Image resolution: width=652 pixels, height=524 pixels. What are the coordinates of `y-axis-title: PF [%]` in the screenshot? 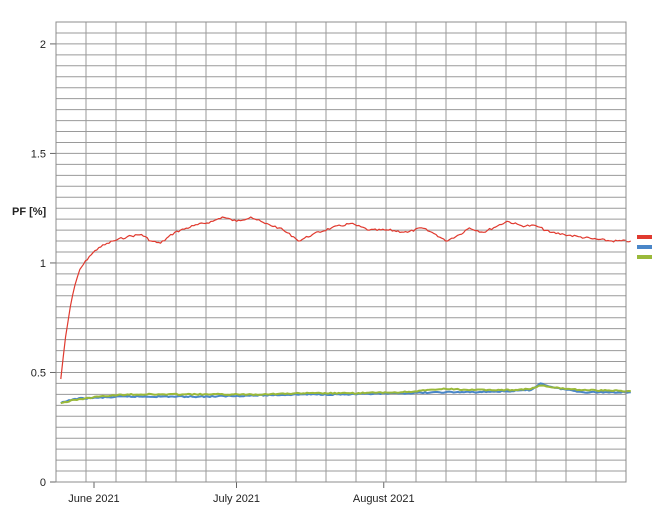 It's located at (29, 212).